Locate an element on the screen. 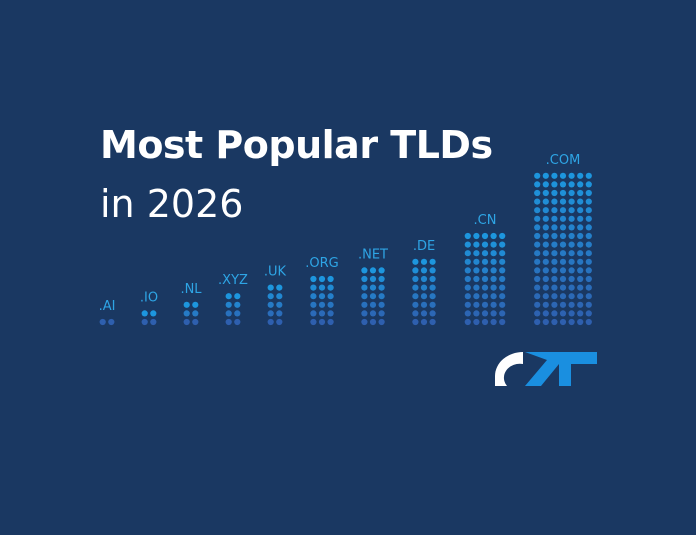 The height and width of the screenshot is (535, 696). category-label: .IO is located at coordinates (149, 297).